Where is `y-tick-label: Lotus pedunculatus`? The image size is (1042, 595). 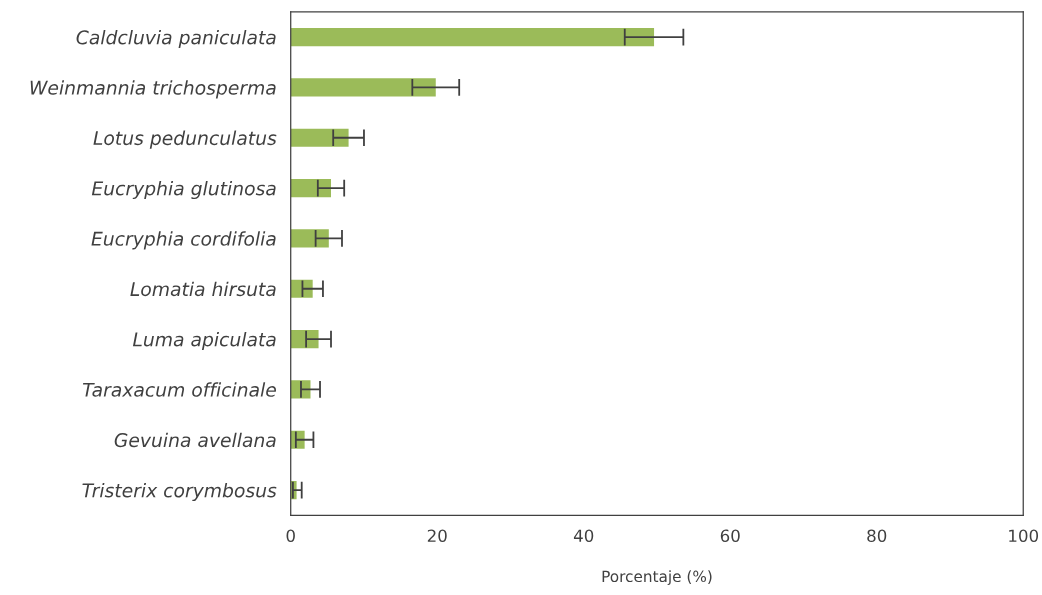 y-tick-label: Lotus pedunculatus is located at coordinates (185, 139).